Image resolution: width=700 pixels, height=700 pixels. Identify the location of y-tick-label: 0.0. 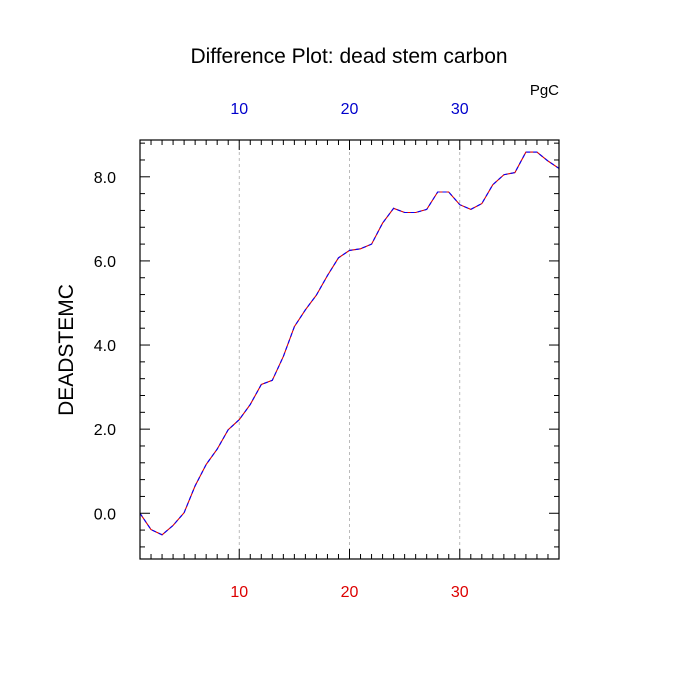
(105, 514).